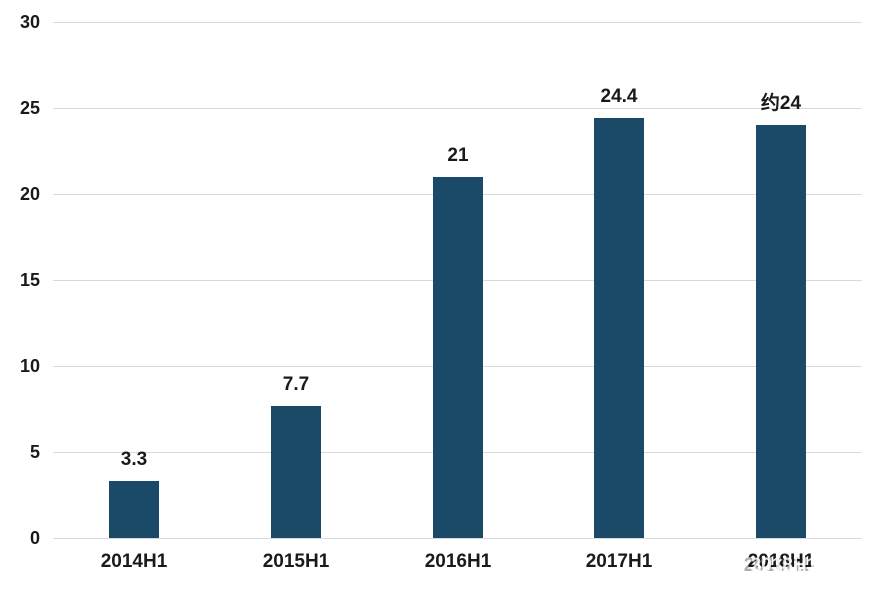  What do you see at coordinates (296, 384) in the screenshot?
I see `value-label-2015H1: 7.7` at bounding box center [296, 384].